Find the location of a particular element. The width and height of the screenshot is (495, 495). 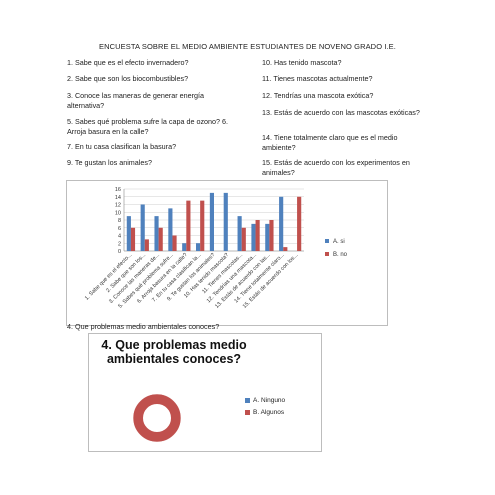

pie-legend-ninguno: A. Ninguno is located at coordinates (265, 400).